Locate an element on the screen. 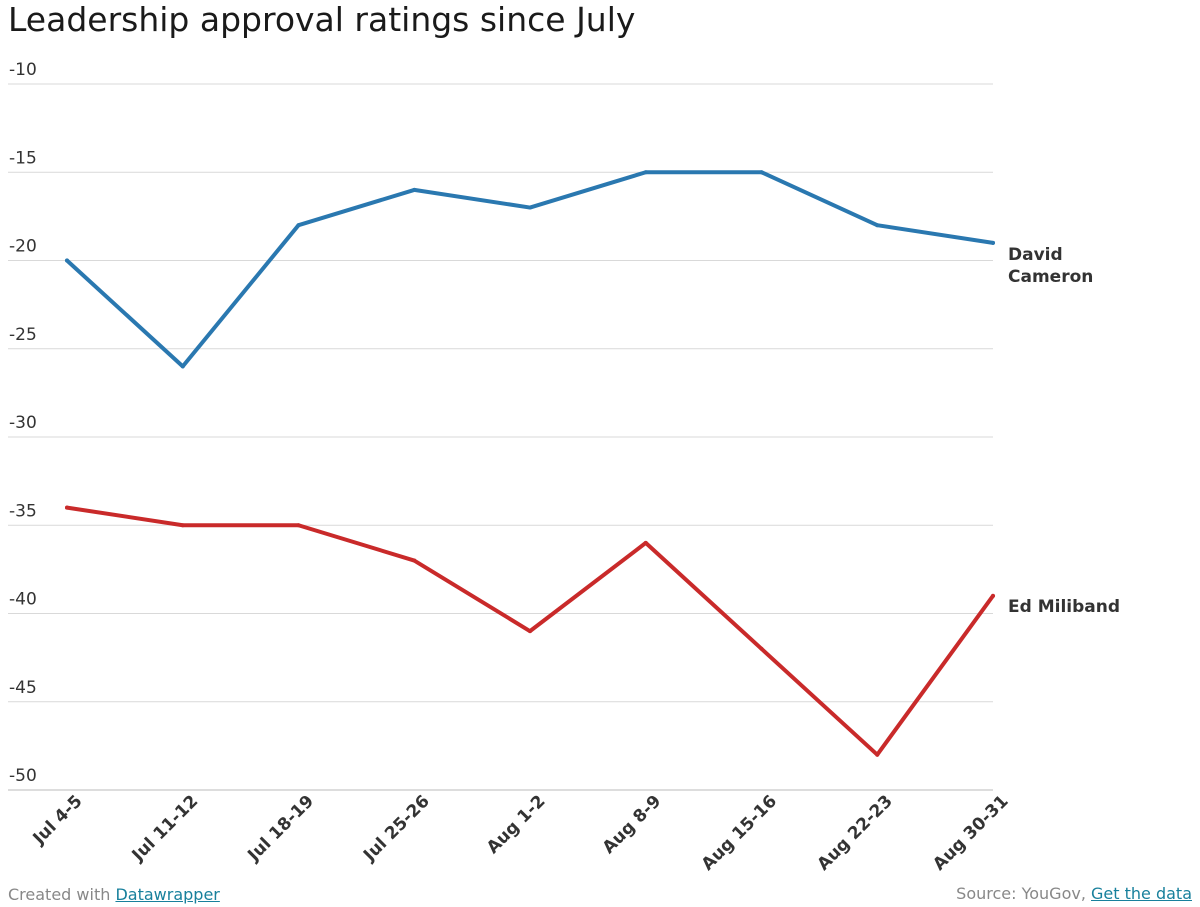 The image size is (1200, 907). get-the-data-link: Get the data is located at coordinates (1141, 893).